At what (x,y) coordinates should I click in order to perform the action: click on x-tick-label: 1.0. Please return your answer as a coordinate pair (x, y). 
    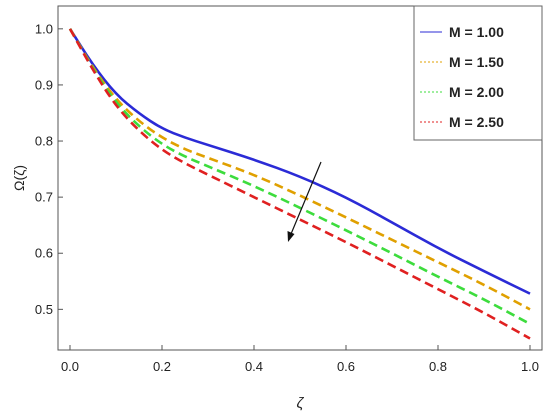
    Looking at the image, I should click on (530, 366).